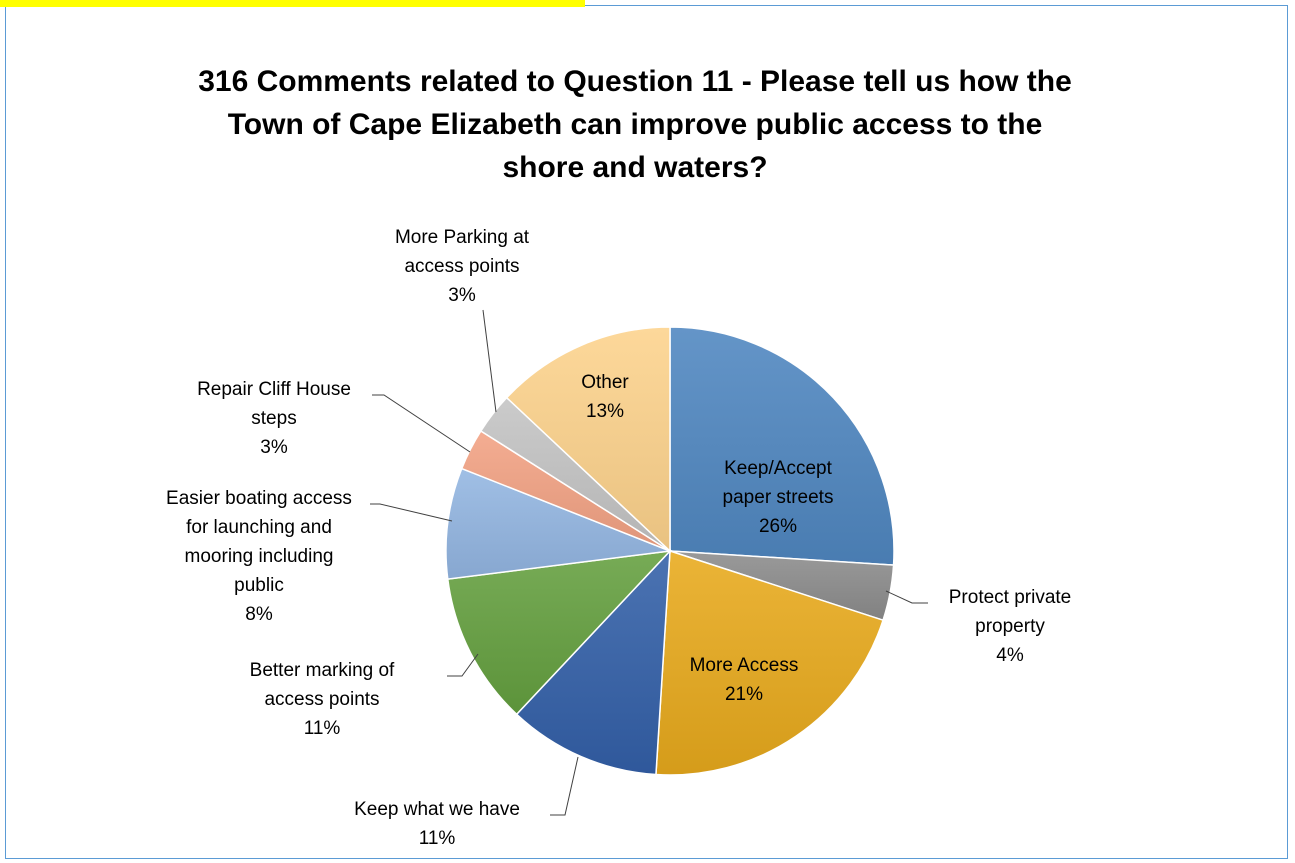 Image resolution: width=1295 pixels, height=863 pixels. What do you see at coordinates (605, 411) in the screenshot?
I see `slice-label-line: 13%` at bounding box center [605, 411].